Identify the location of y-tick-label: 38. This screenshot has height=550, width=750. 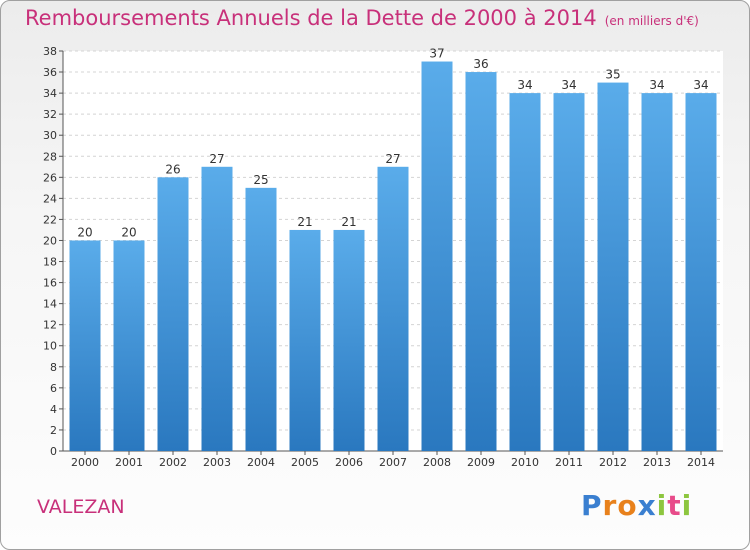
(50, 51).